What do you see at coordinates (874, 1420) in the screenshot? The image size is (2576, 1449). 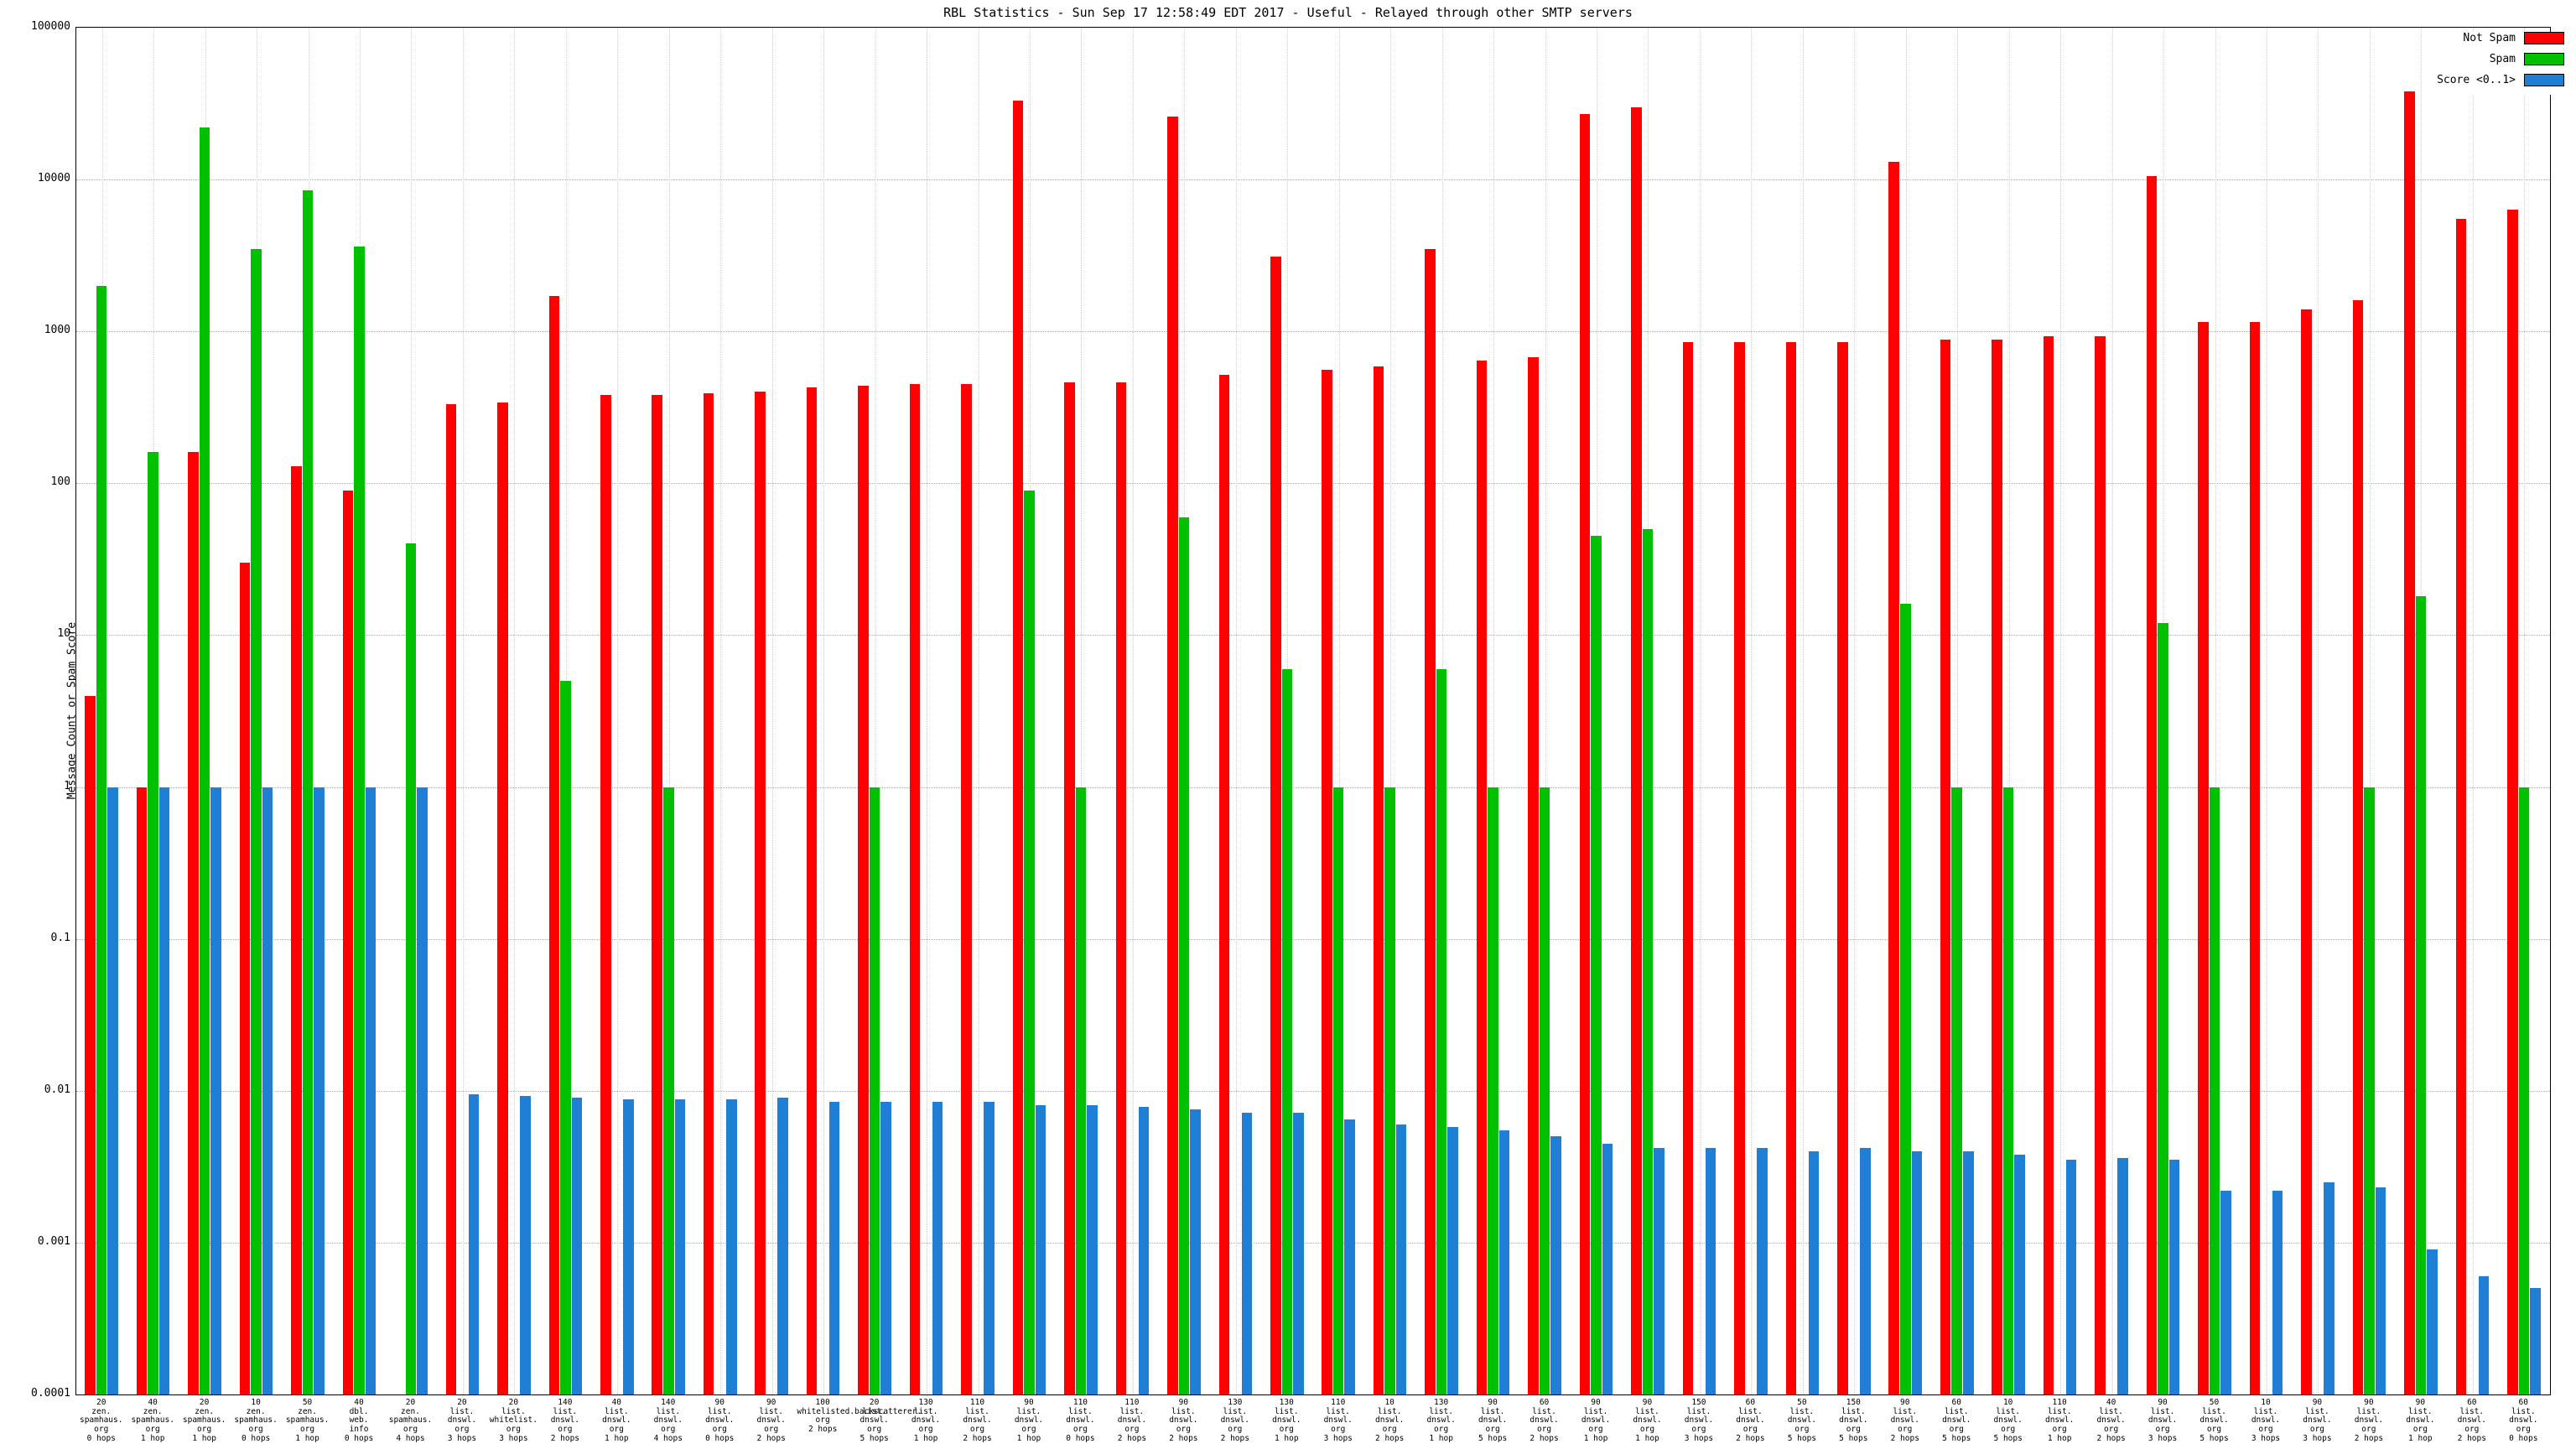 I see `x-tick-label: 20 list. dnswl. org 5 hops` at bounding box center [874, 1420].